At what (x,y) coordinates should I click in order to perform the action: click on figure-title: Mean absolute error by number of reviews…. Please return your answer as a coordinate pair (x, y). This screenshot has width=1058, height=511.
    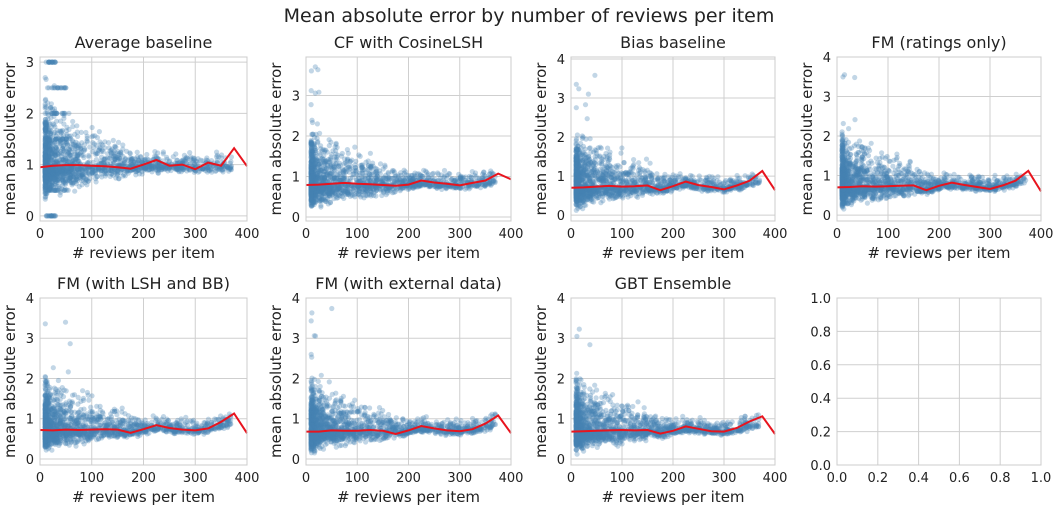
    Looking at the image, I should click on (529, 16).